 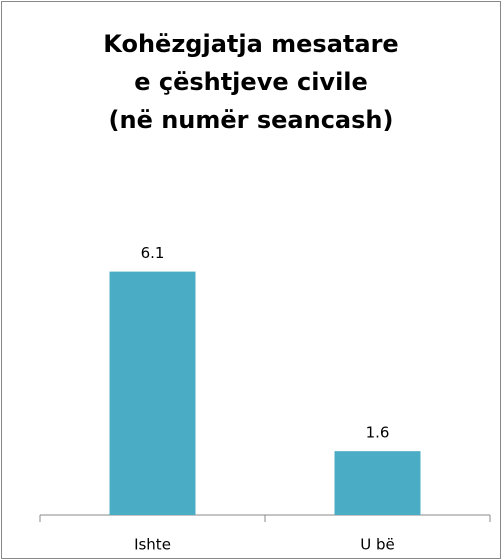 What do you see at coordinates (377, 545) in the screenshot?
I see `x-tick-label: U bë` at bounding box center [377, 545].